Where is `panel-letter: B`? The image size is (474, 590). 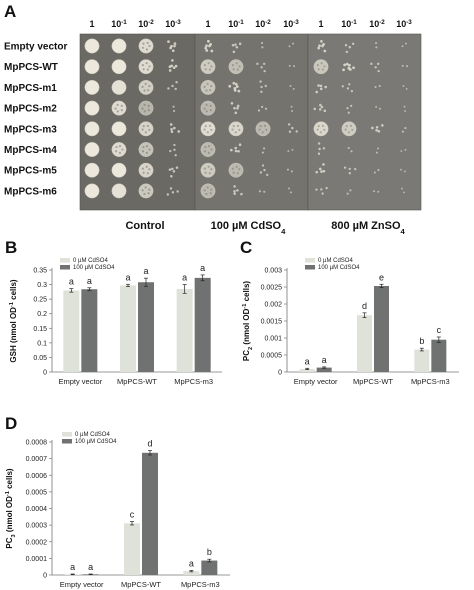
panel-letter: B is located at coordinates (11, 247).